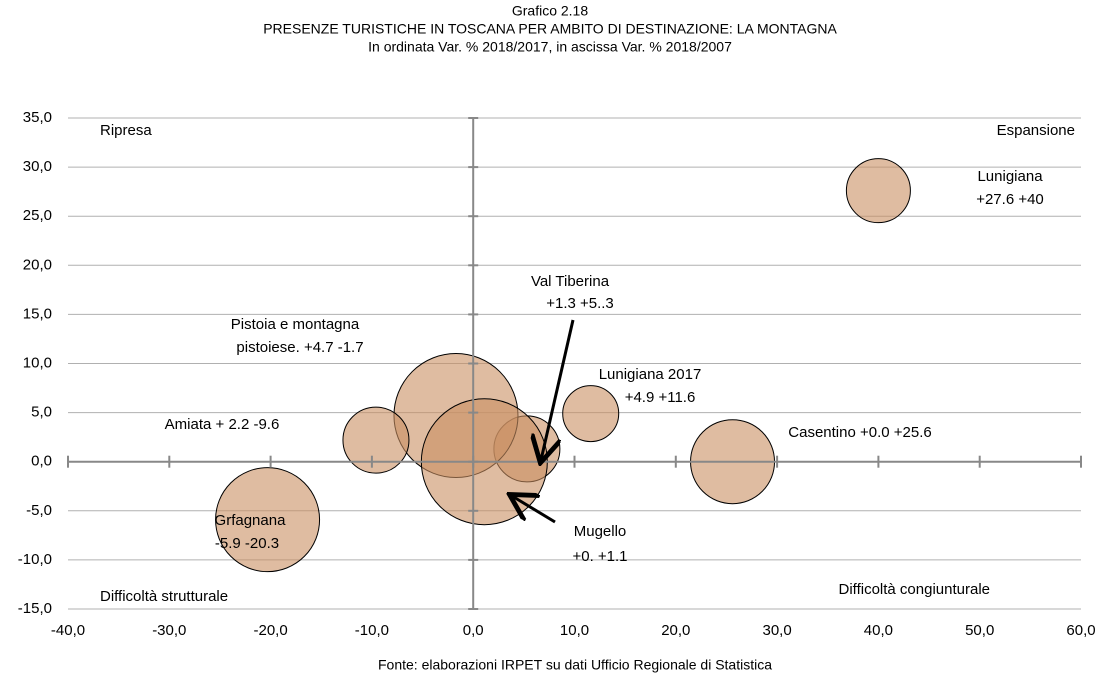  Describe the element at coordinates (1080, 630) in the screenshot. I see `x-tick-label: 60,0` at that location.